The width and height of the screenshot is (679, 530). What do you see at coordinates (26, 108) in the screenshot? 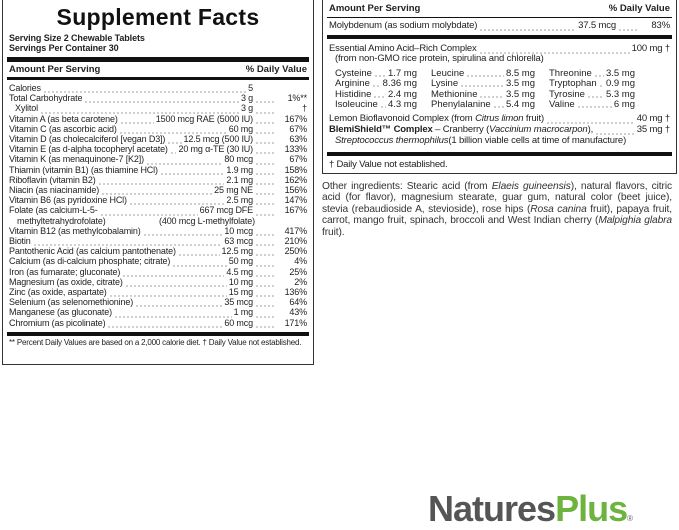
I see `nutrient-name: Xylitol` at bounding box center [26, 108].